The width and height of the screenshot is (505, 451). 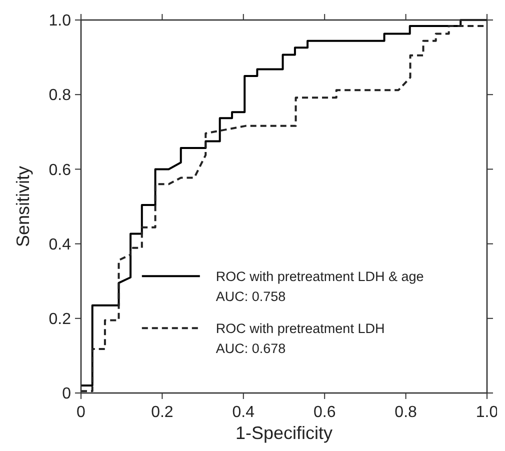 I want to click on x-tick-label: 0.6, so click(x=324, y=412).